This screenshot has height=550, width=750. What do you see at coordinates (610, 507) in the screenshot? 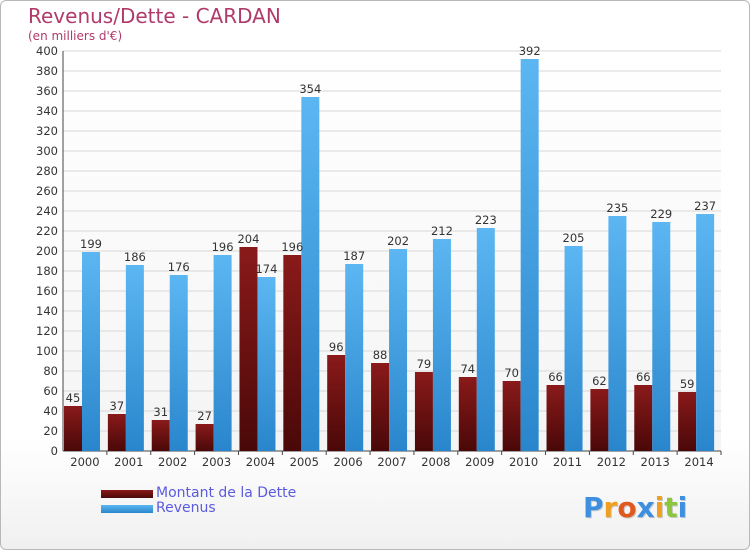
I see `logo-letter: r` at bounding box center [610, 507].